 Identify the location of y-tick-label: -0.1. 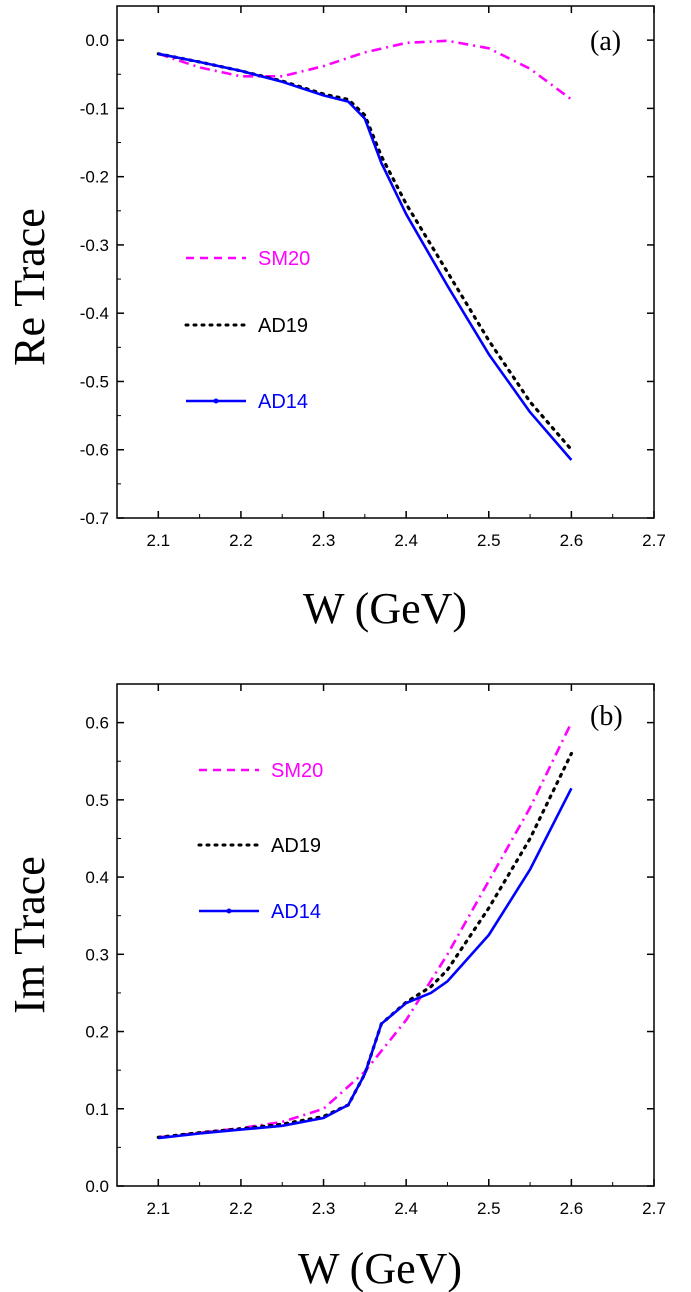
(94, 108).